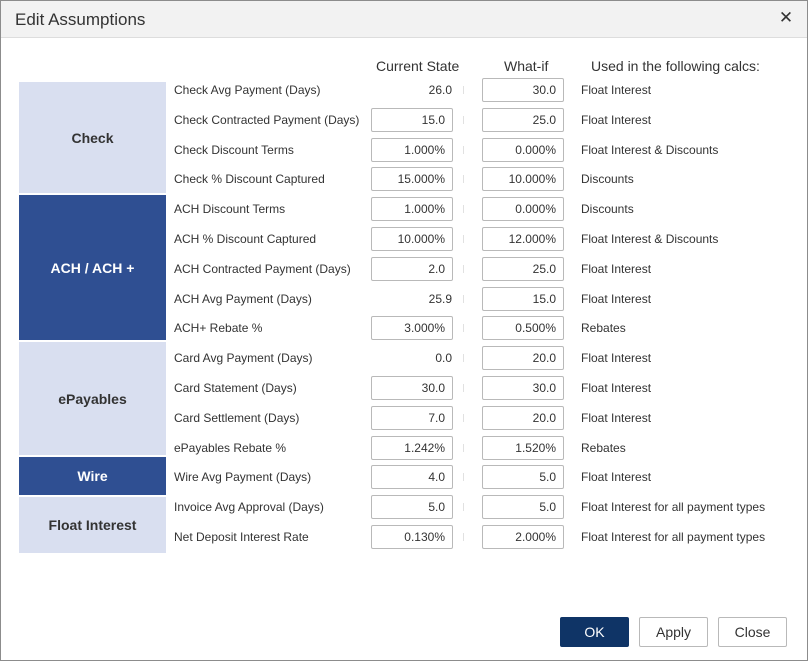 The image size is (808, 661). I want to click on ok-button: OK, so click(594, 632).